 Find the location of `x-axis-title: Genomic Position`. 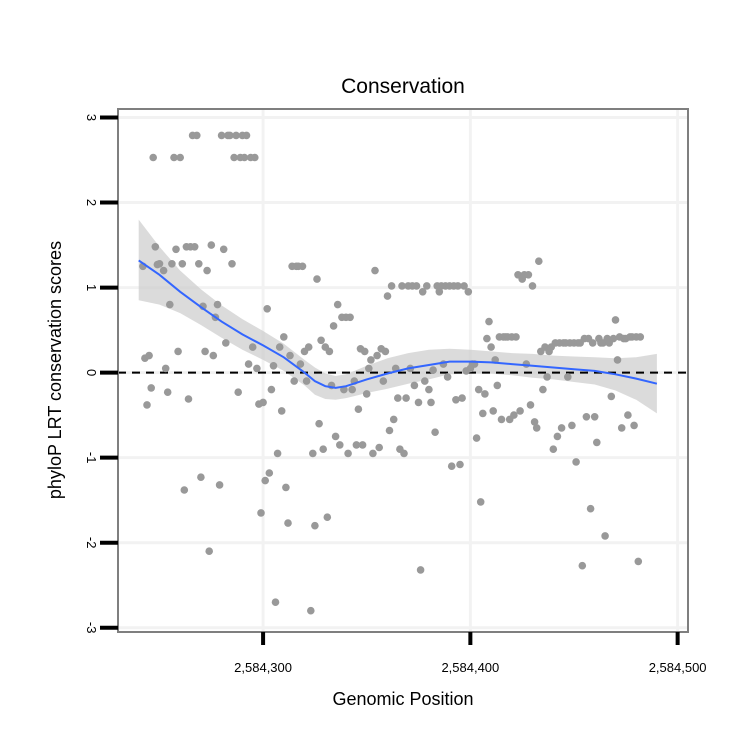

x-axis-title: Genomic Position is located at coordinates (402, 699).